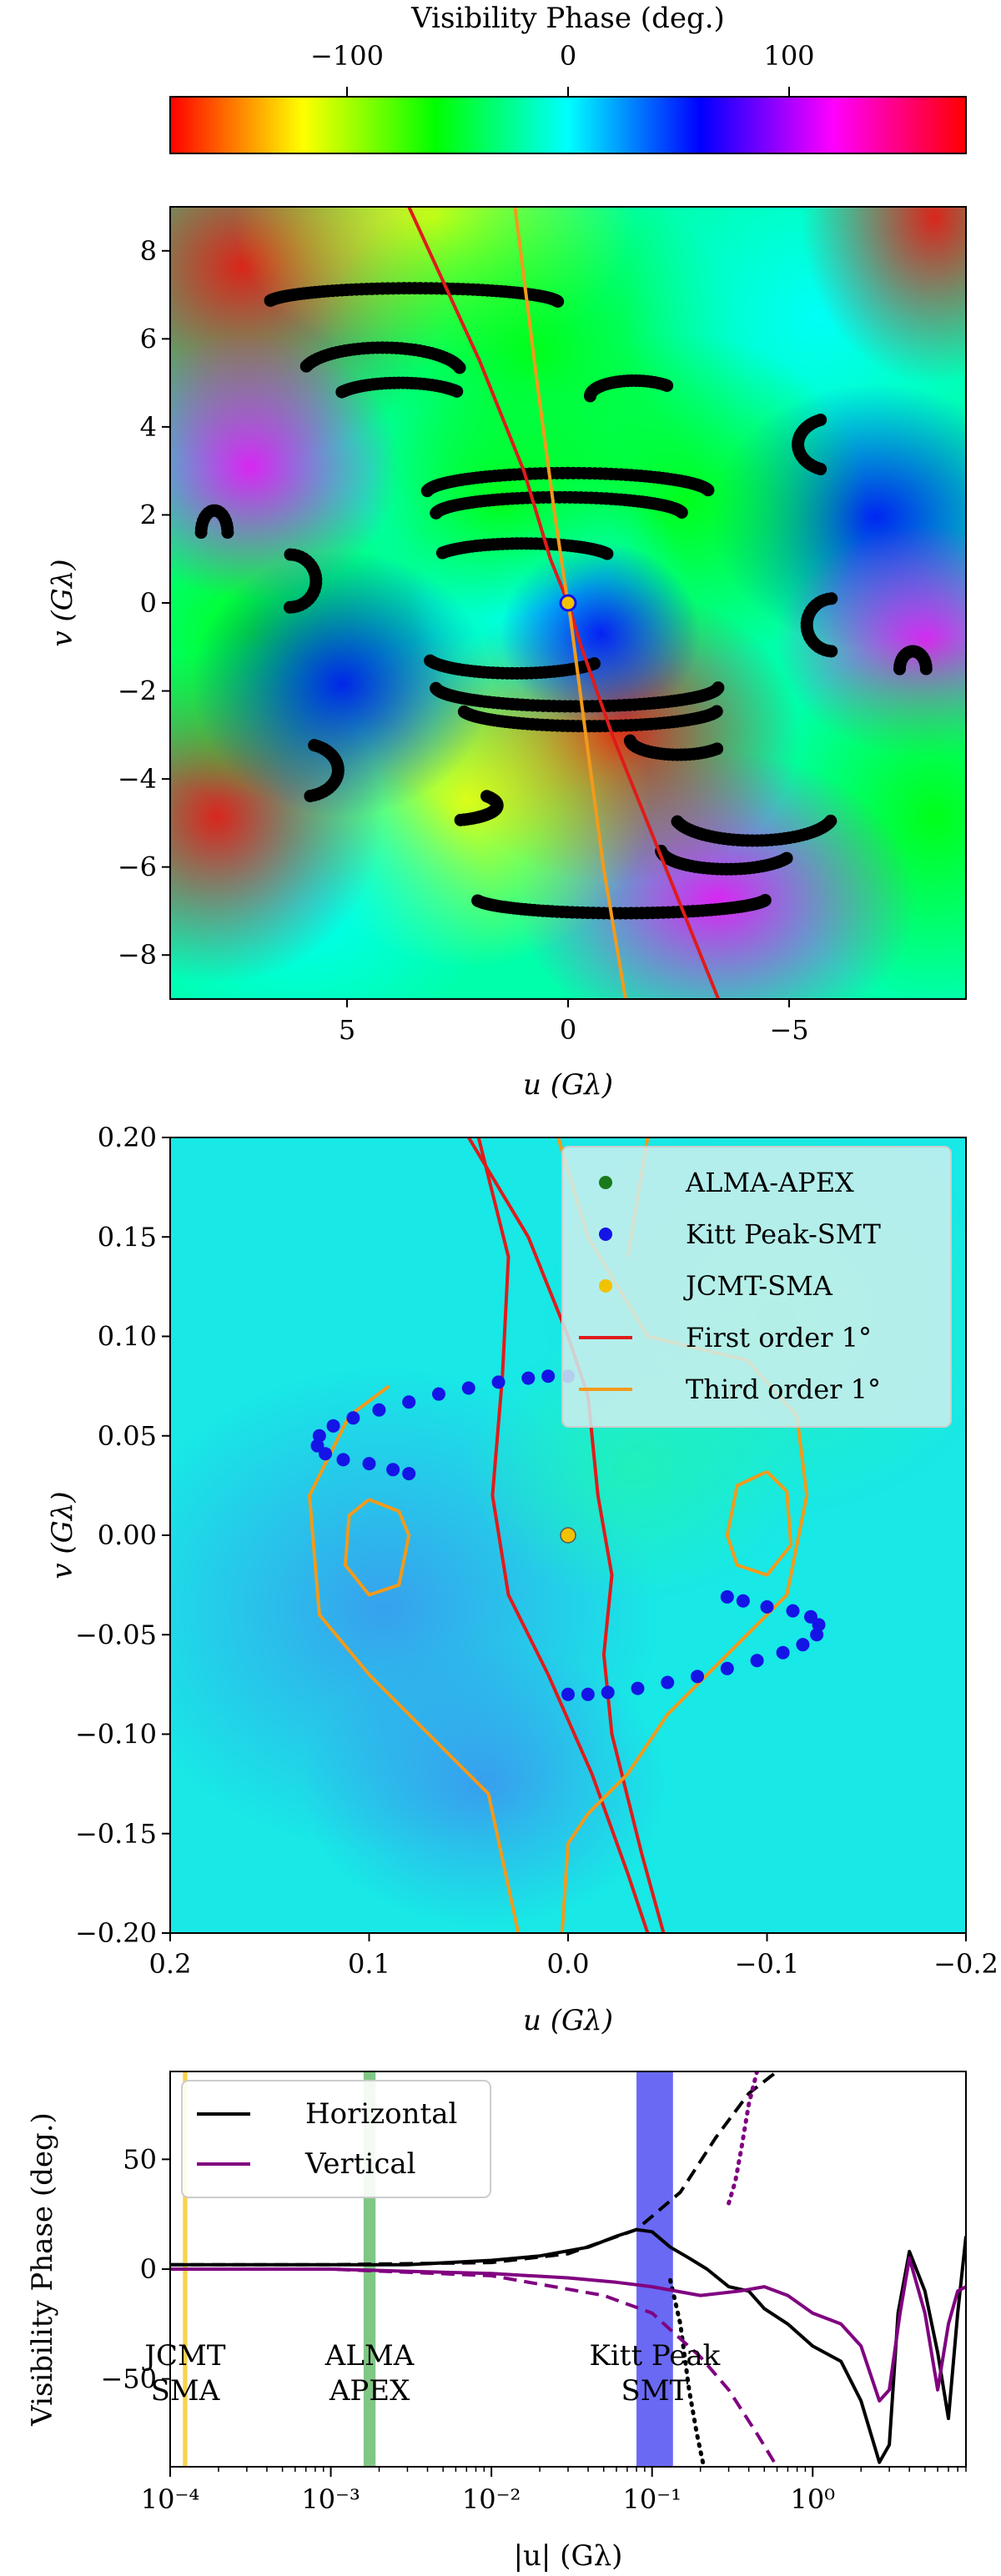  What do you see at coordinates (369, 1964) in the screenshot?
I see `x-tick-label: 0.1` at bounding box center [369, 1964].